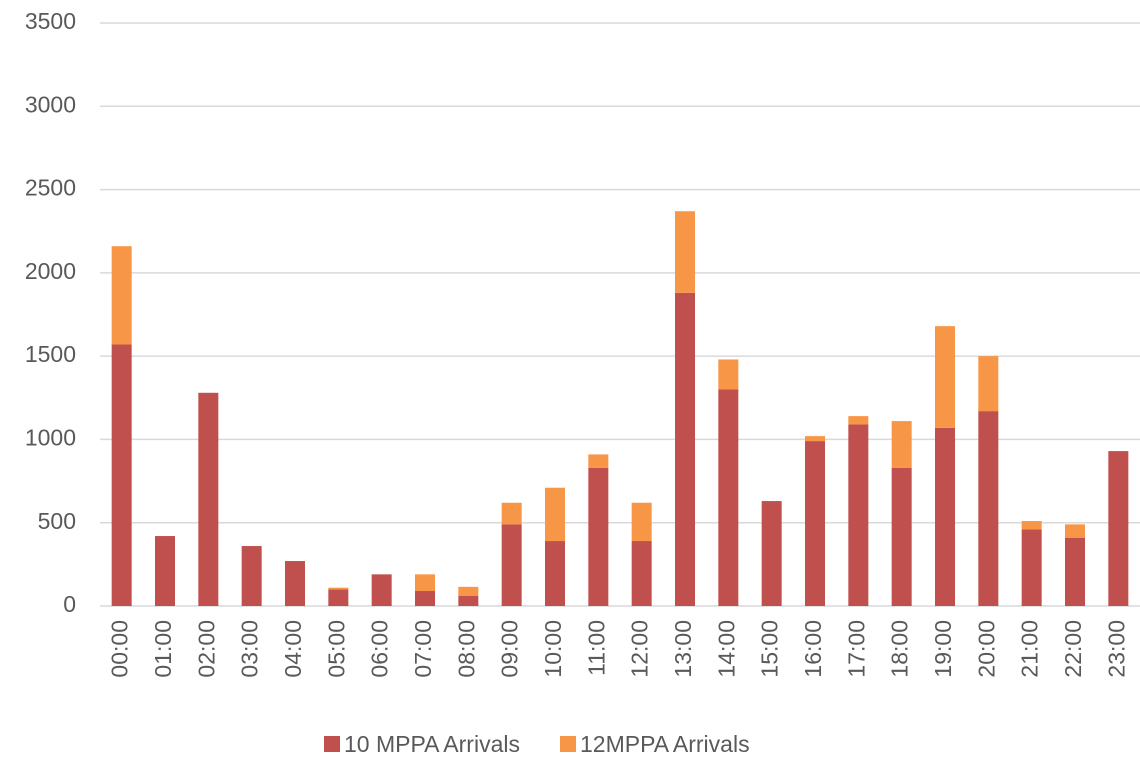 This screenshot has height=762, width=1140. What do you see at coordinates (665, 744) in the screenshot?
I see `legend-label: 12MPPA Arrivals` at bounding box center [665, 744].